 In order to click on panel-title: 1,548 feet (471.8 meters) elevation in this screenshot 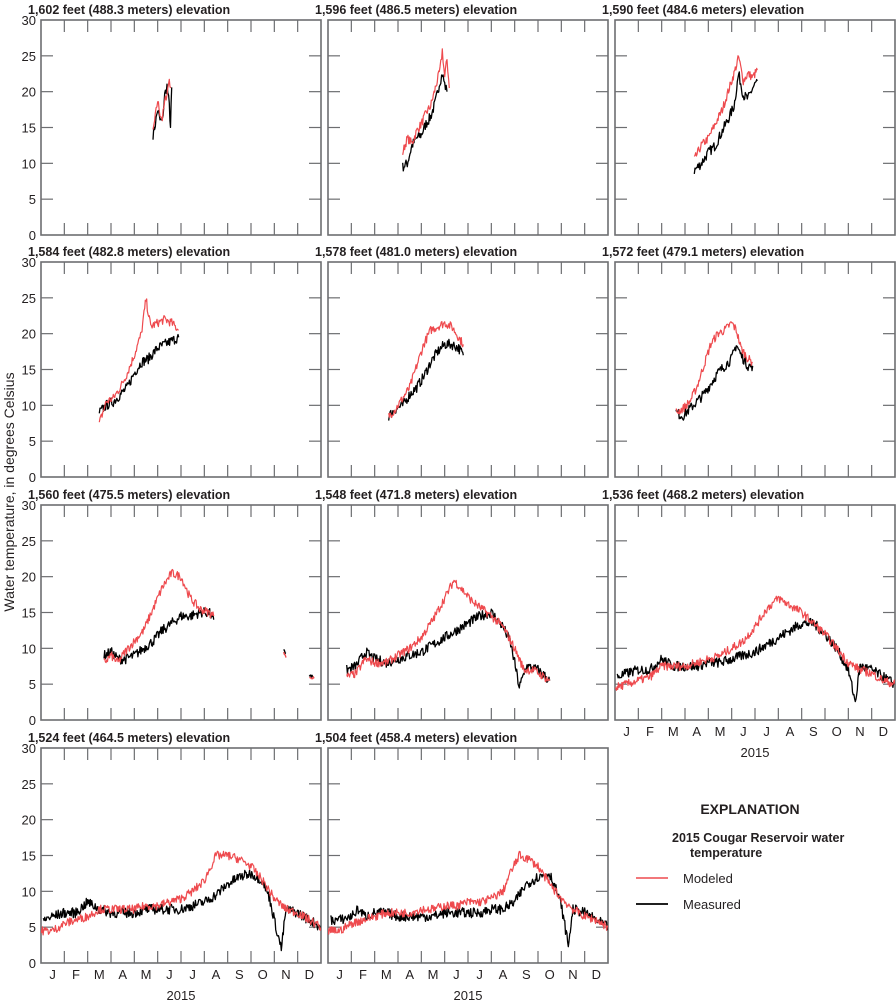, I will do `click(416, 495)`.